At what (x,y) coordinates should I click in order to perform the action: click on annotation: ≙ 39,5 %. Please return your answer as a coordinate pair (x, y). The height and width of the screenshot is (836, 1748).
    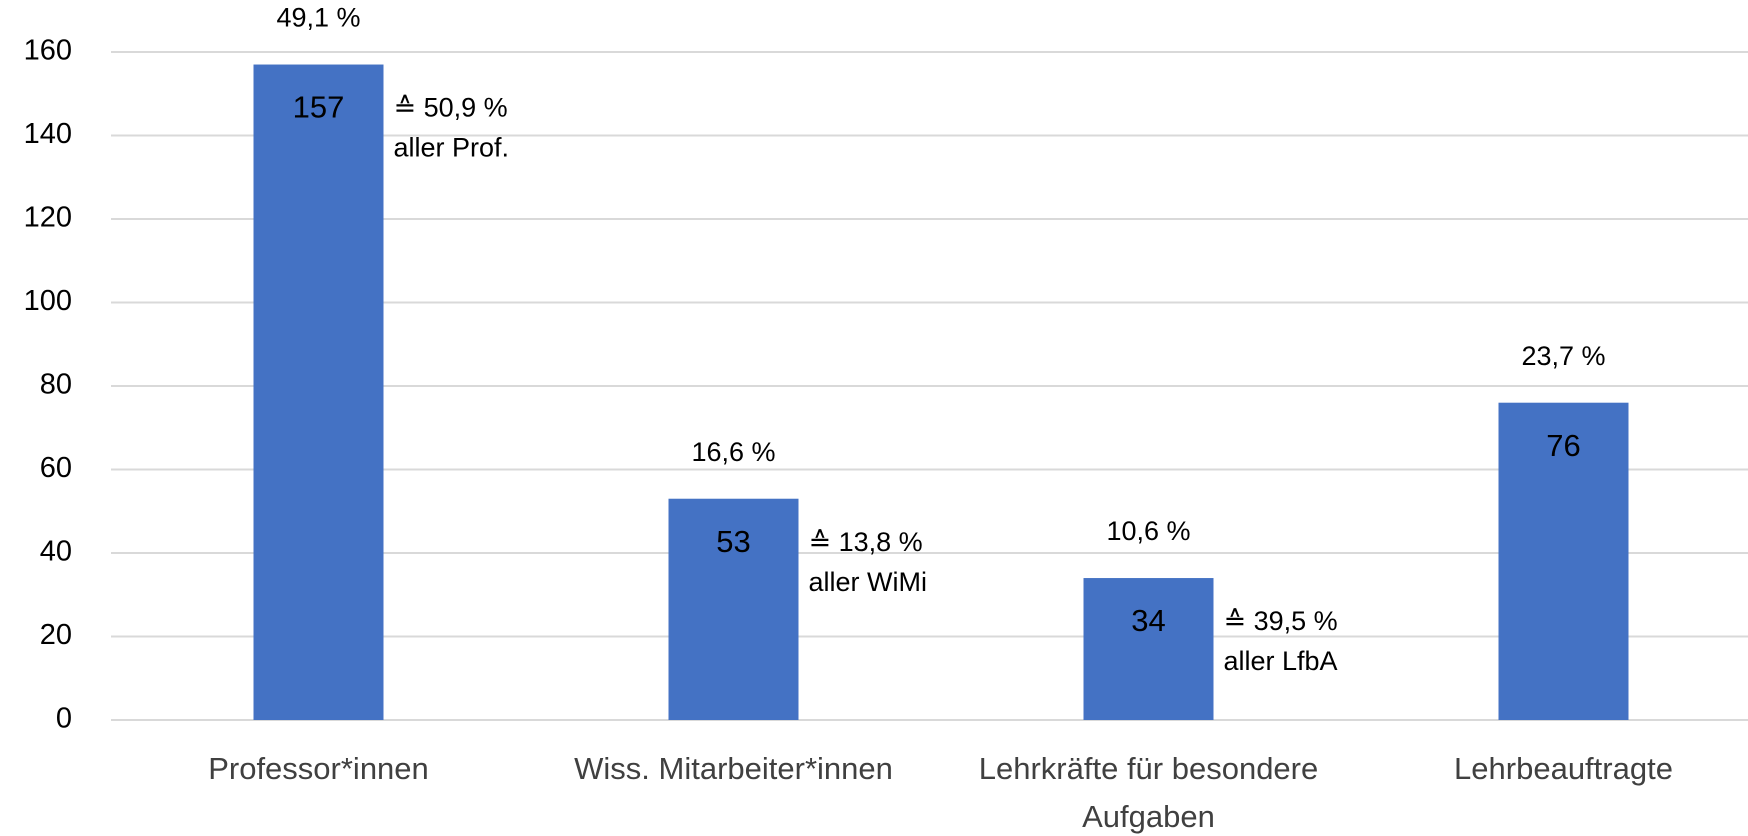
    Looking at the image, I should click on (1281, 621).